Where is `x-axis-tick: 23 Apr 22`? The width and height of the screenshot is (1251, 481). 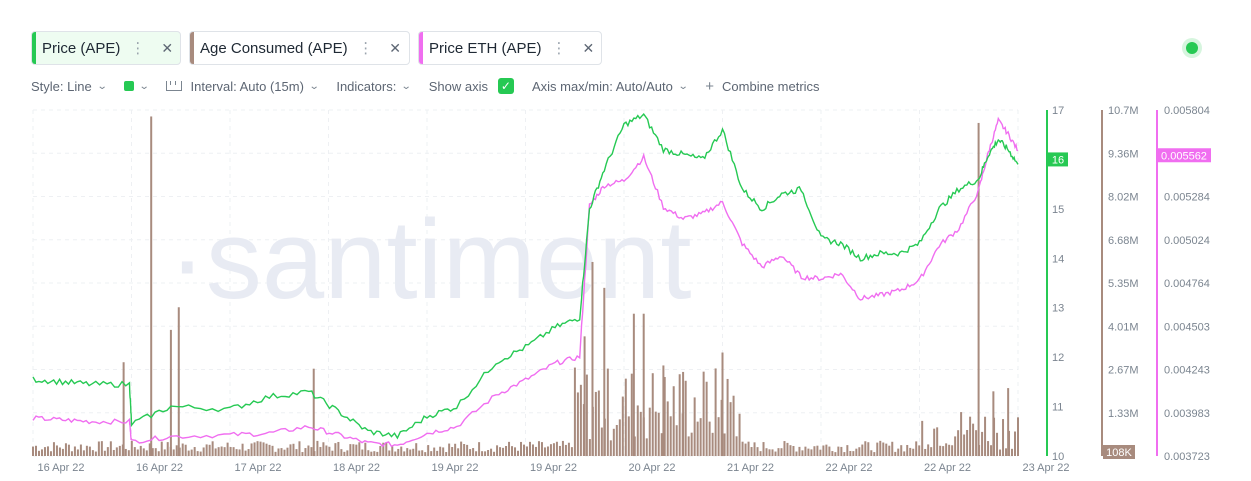
x-axis-tick: 23 Apr 22 is located at coordinates (1045, 468).